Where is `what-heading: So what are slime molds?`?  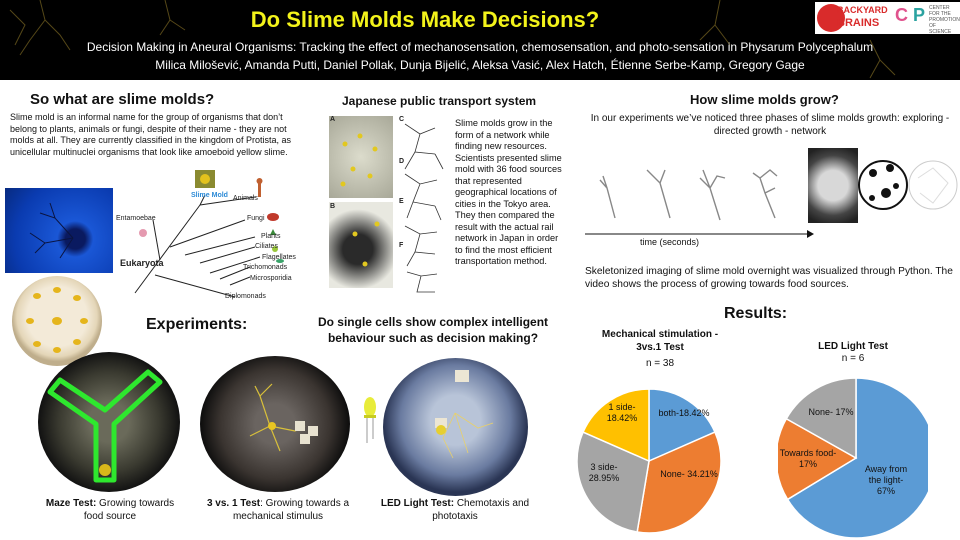
what-heading: So what are slime molds? is located at coordinates (122, 99).